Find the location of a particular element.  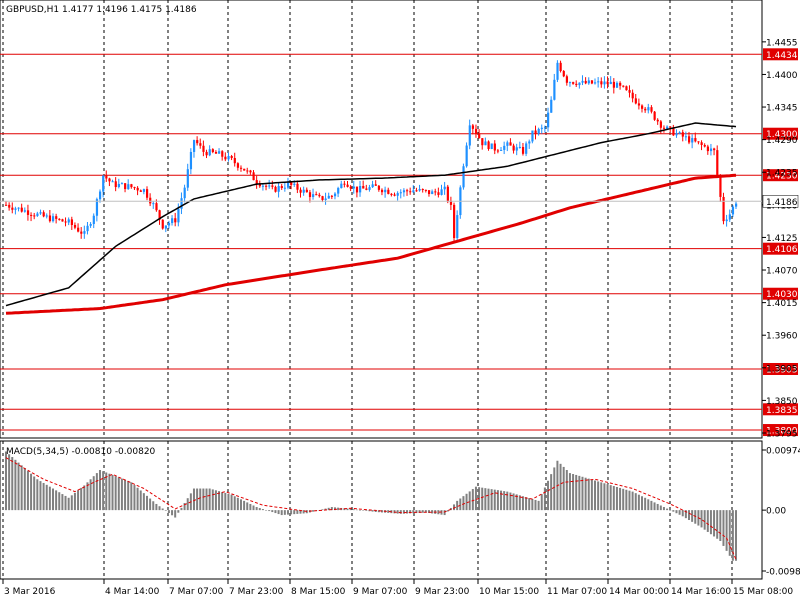

time-tick-label: 15 Mar 08:00 is located at coordinates (763, 592).